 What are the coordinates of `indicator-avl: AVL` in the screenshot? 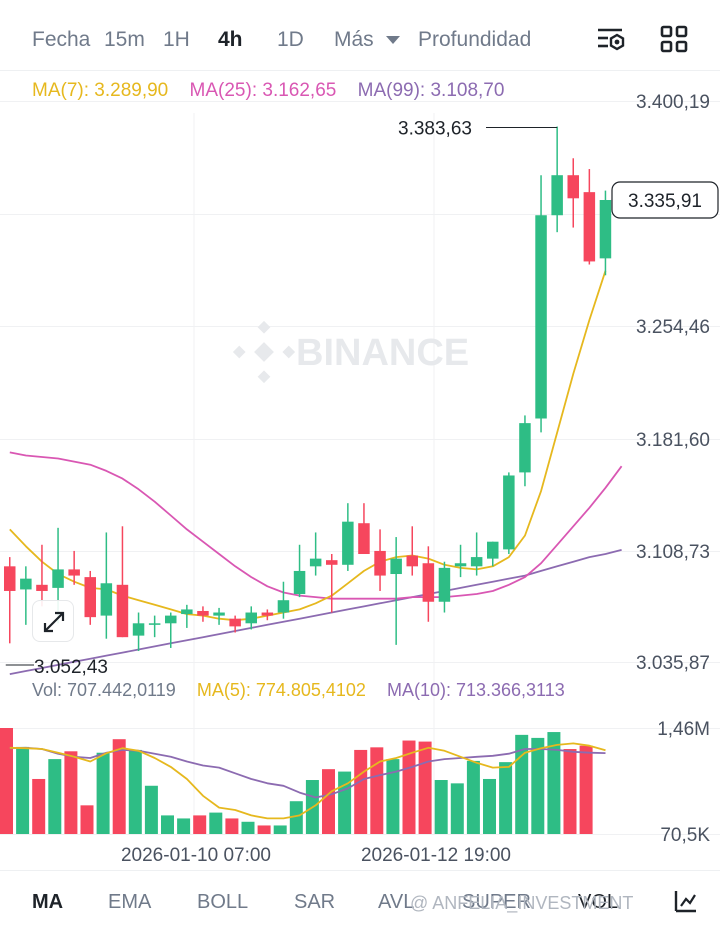 It's located at (396, 902).